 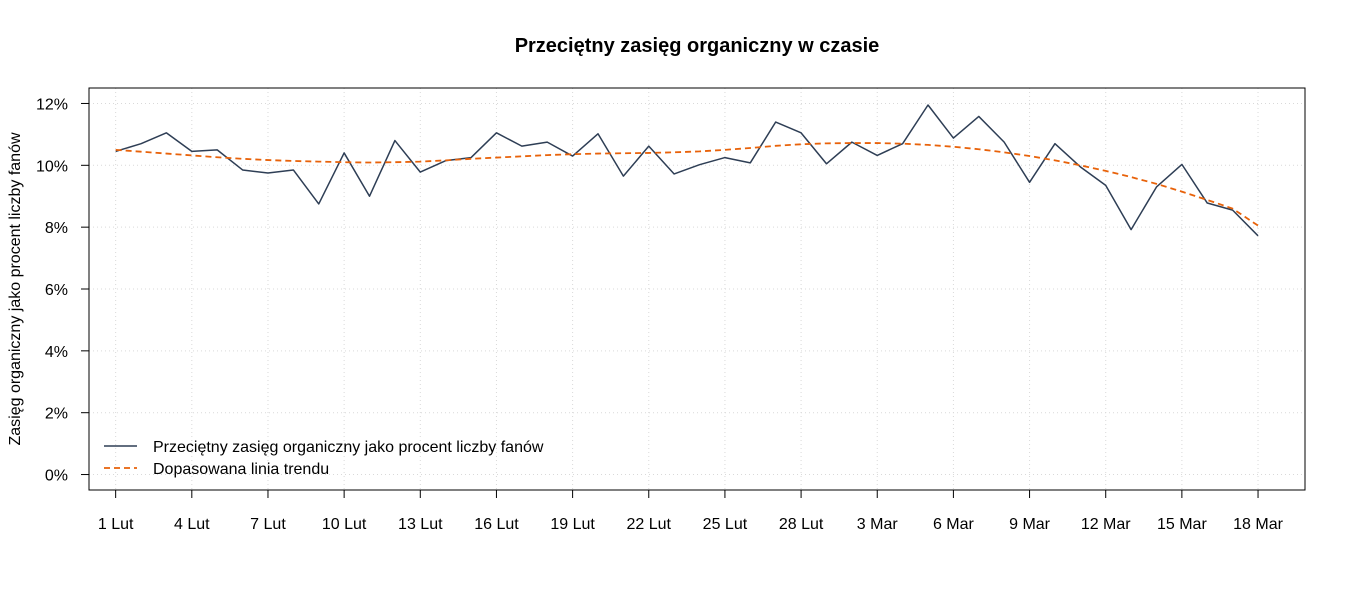 I want to click on x-tick-label: 13 Lut, so click(x=420, y=524).